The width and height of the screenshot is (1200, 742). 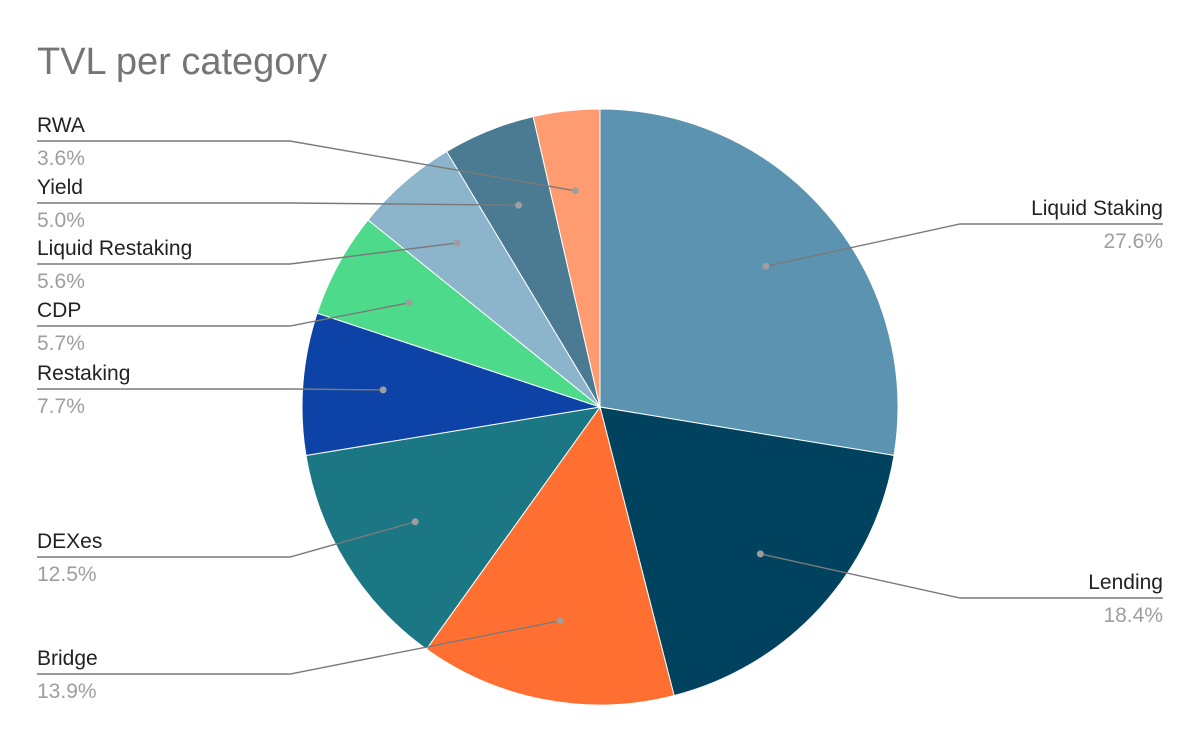 What do you see at coordinates (1097, 208) in the screenshot?
I see `slice-label-liquid-staking: Liquid Staking` at bounding box center [1097, 208].